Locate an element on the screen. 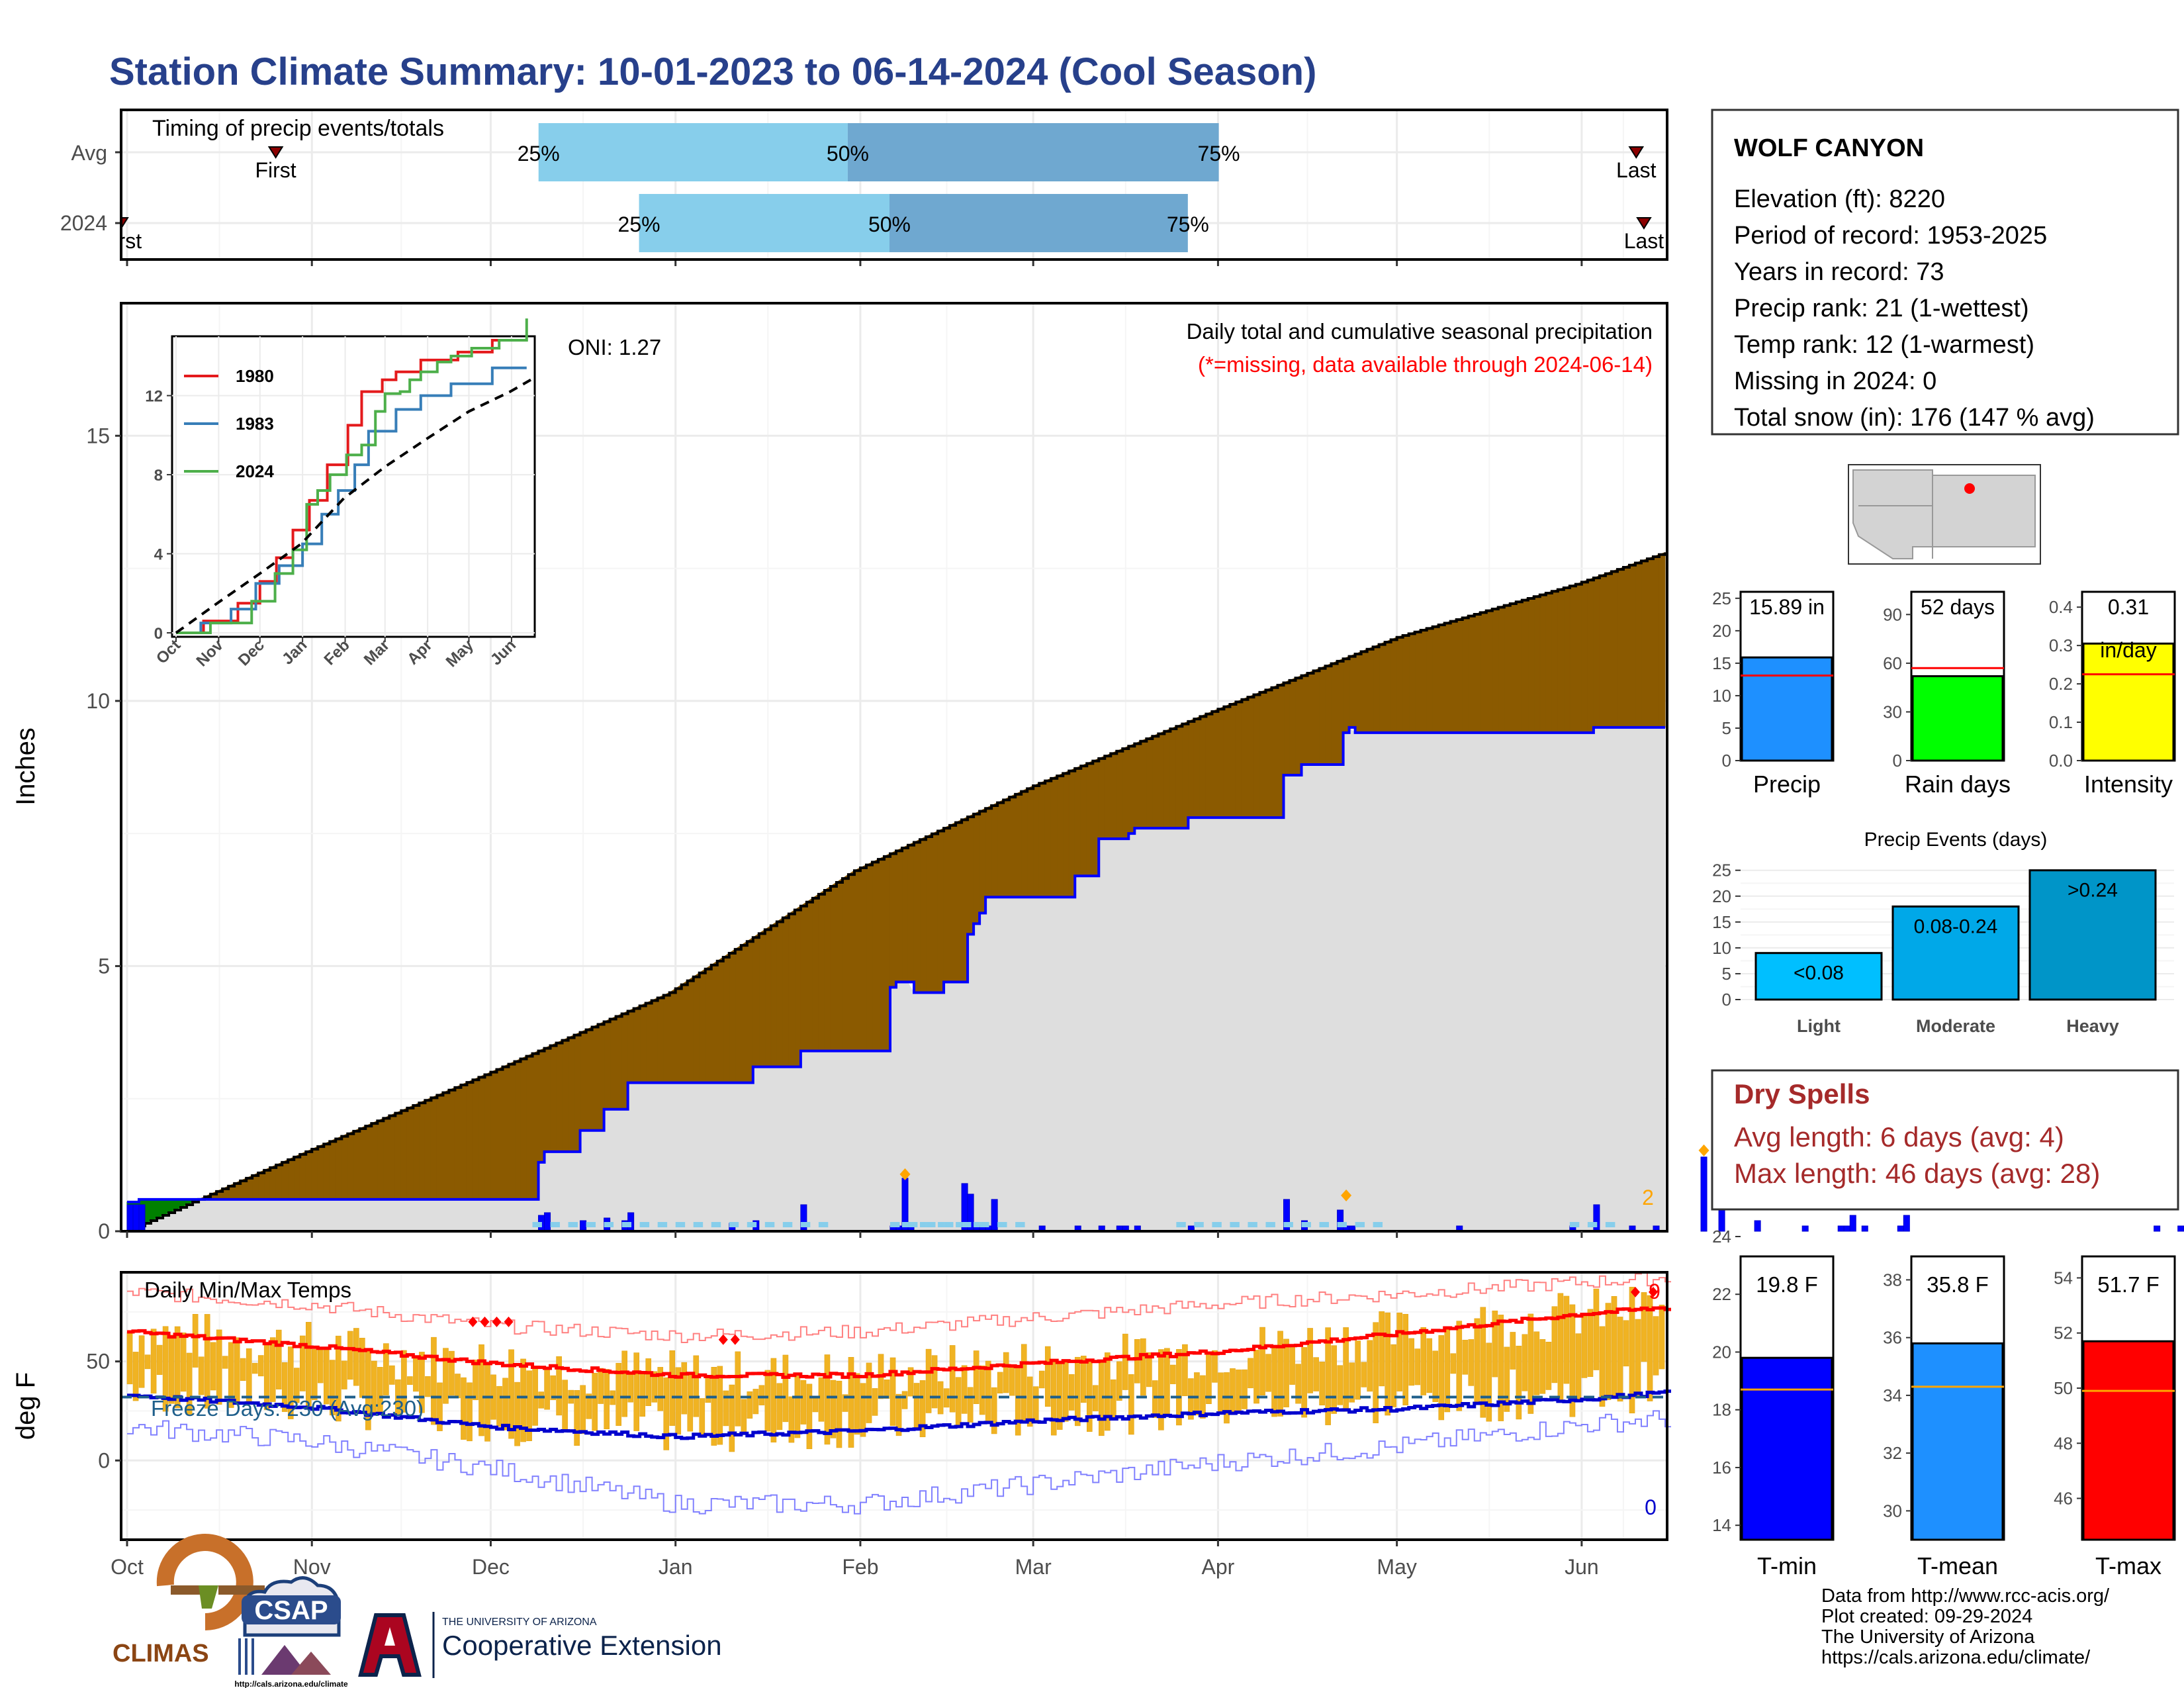  snow-marker is located at coordinates (1346, 1195).